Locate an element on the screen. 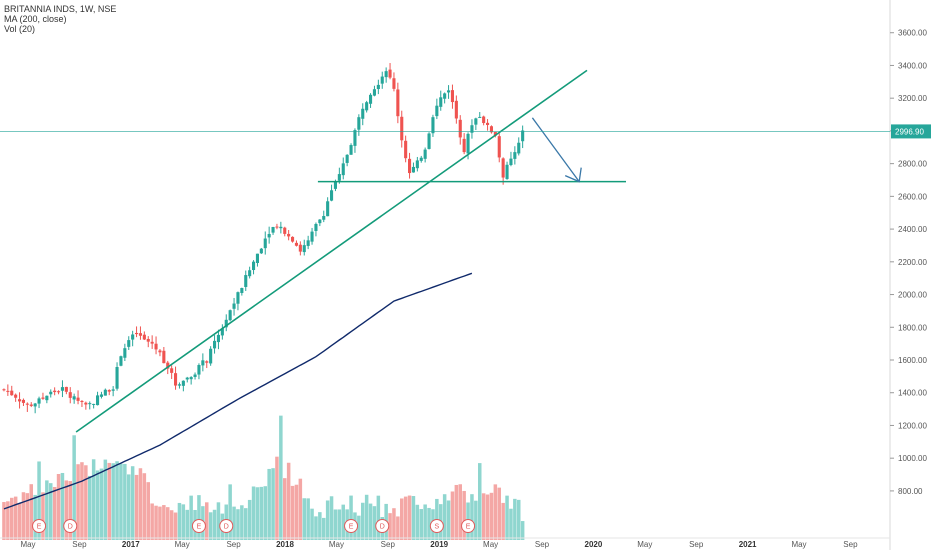 The width and height of the screenshot is (932, 550). ma-indicator-label: MA (200, close) is located at coordinates (35, 19).